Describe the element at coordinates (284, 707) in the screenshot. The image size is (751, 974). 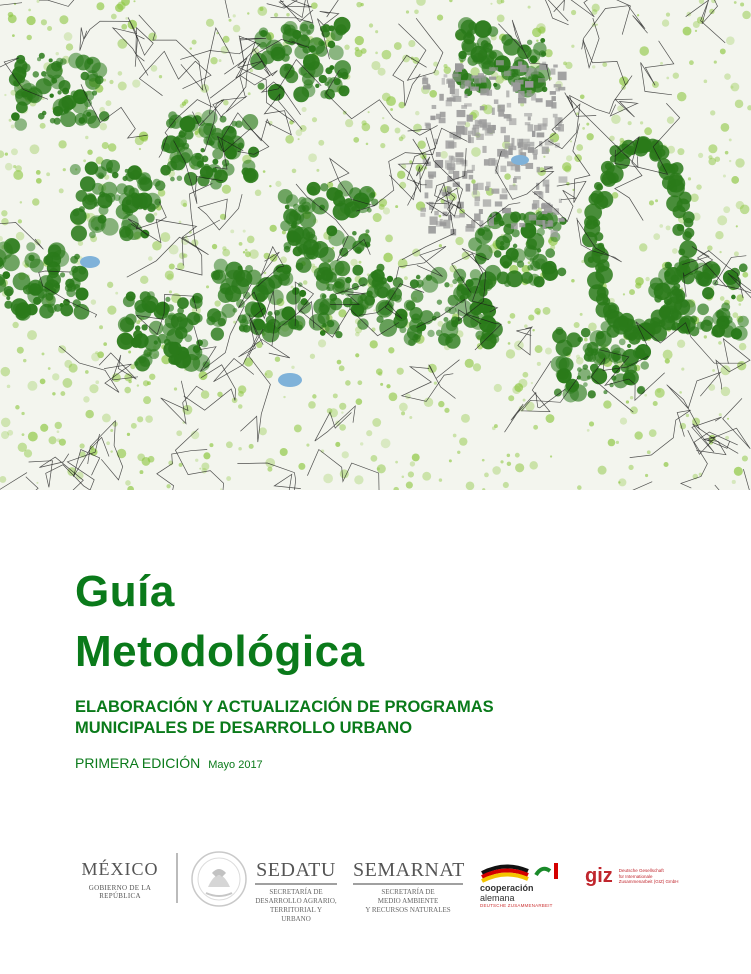
I see `subtitle-line-1: ELABORACIÓN Y ACTUALIZACIÓN DE PROGRAMAS` at that location.